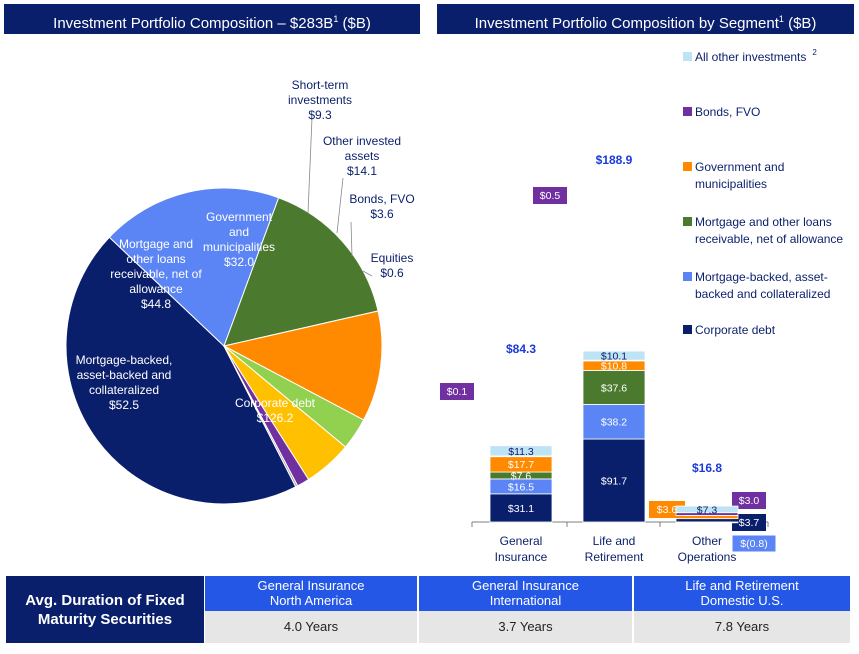  I want to click on bar-segment-mortgage-loans, so click(614, 387).